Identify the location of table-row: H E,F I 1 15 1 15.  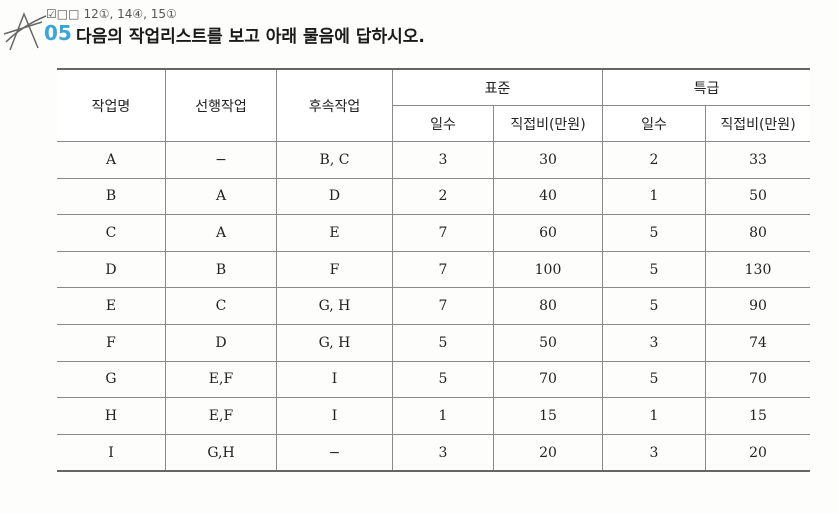
(433, 416).